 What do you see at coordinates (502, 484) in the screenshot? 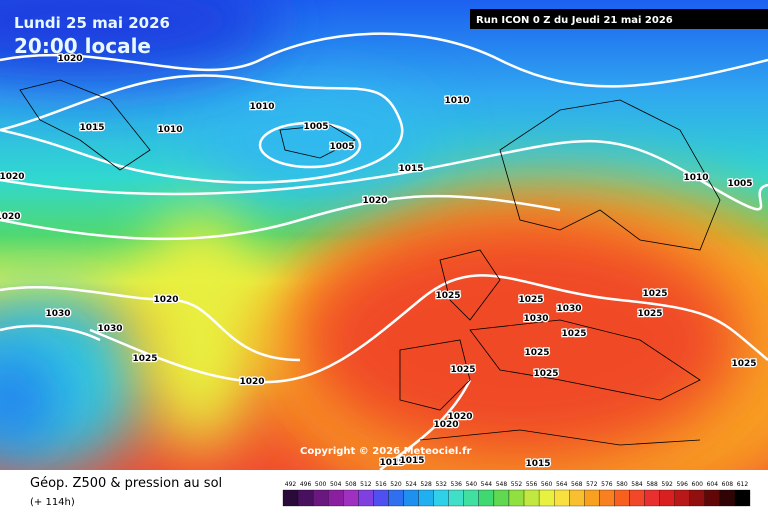
I see `colorbar-label: 548` at bounding box center [502, 484].